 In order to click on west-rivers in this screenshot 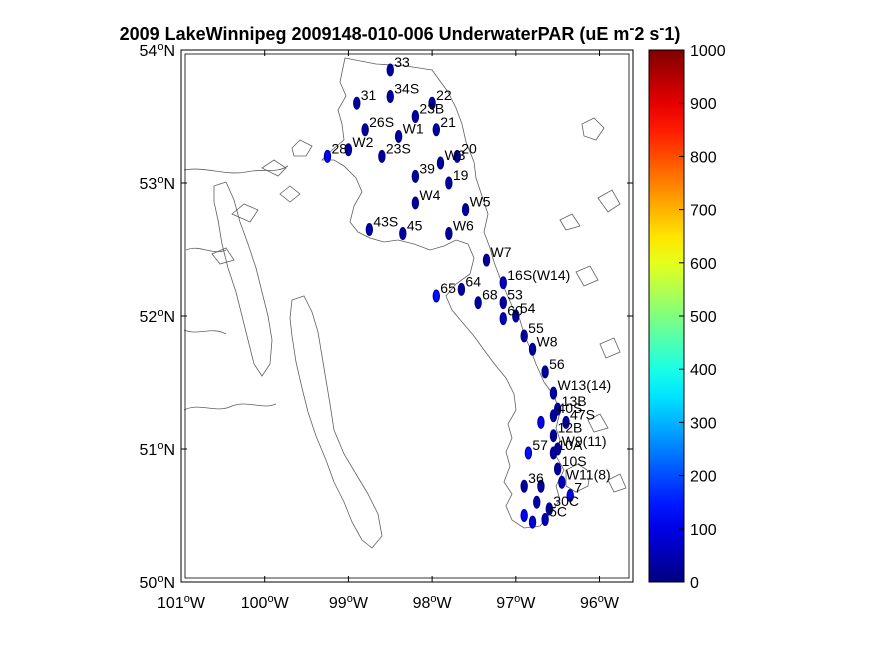, I will do `click(236, 288)`.